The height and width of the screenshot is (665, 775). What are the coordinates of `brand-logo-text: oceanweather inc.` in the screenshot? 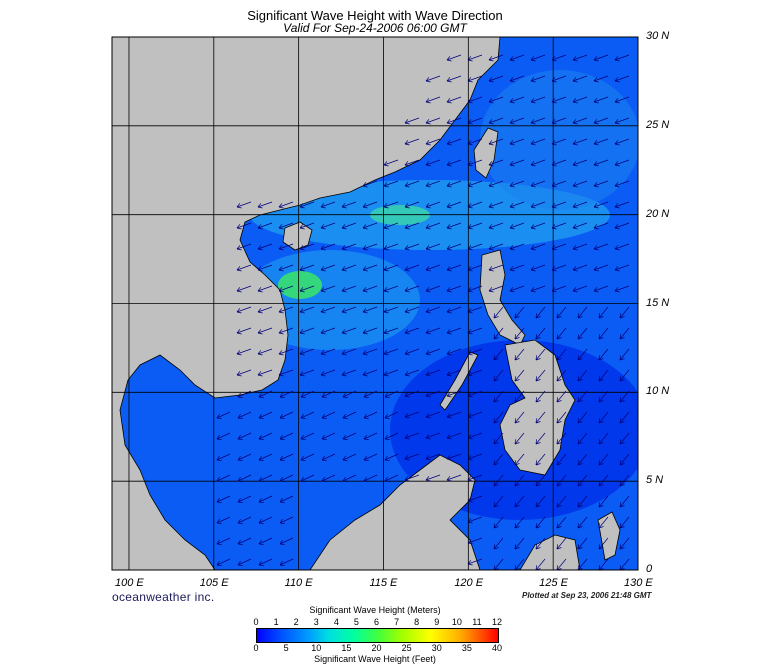 It's located at (163, 597).